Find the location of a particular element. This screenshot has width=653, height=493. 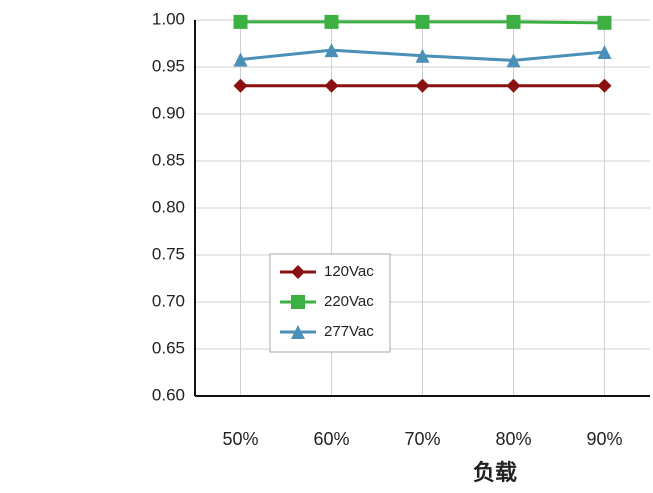

y-tick-label: 0.90 is located at coordinates (168, 112).